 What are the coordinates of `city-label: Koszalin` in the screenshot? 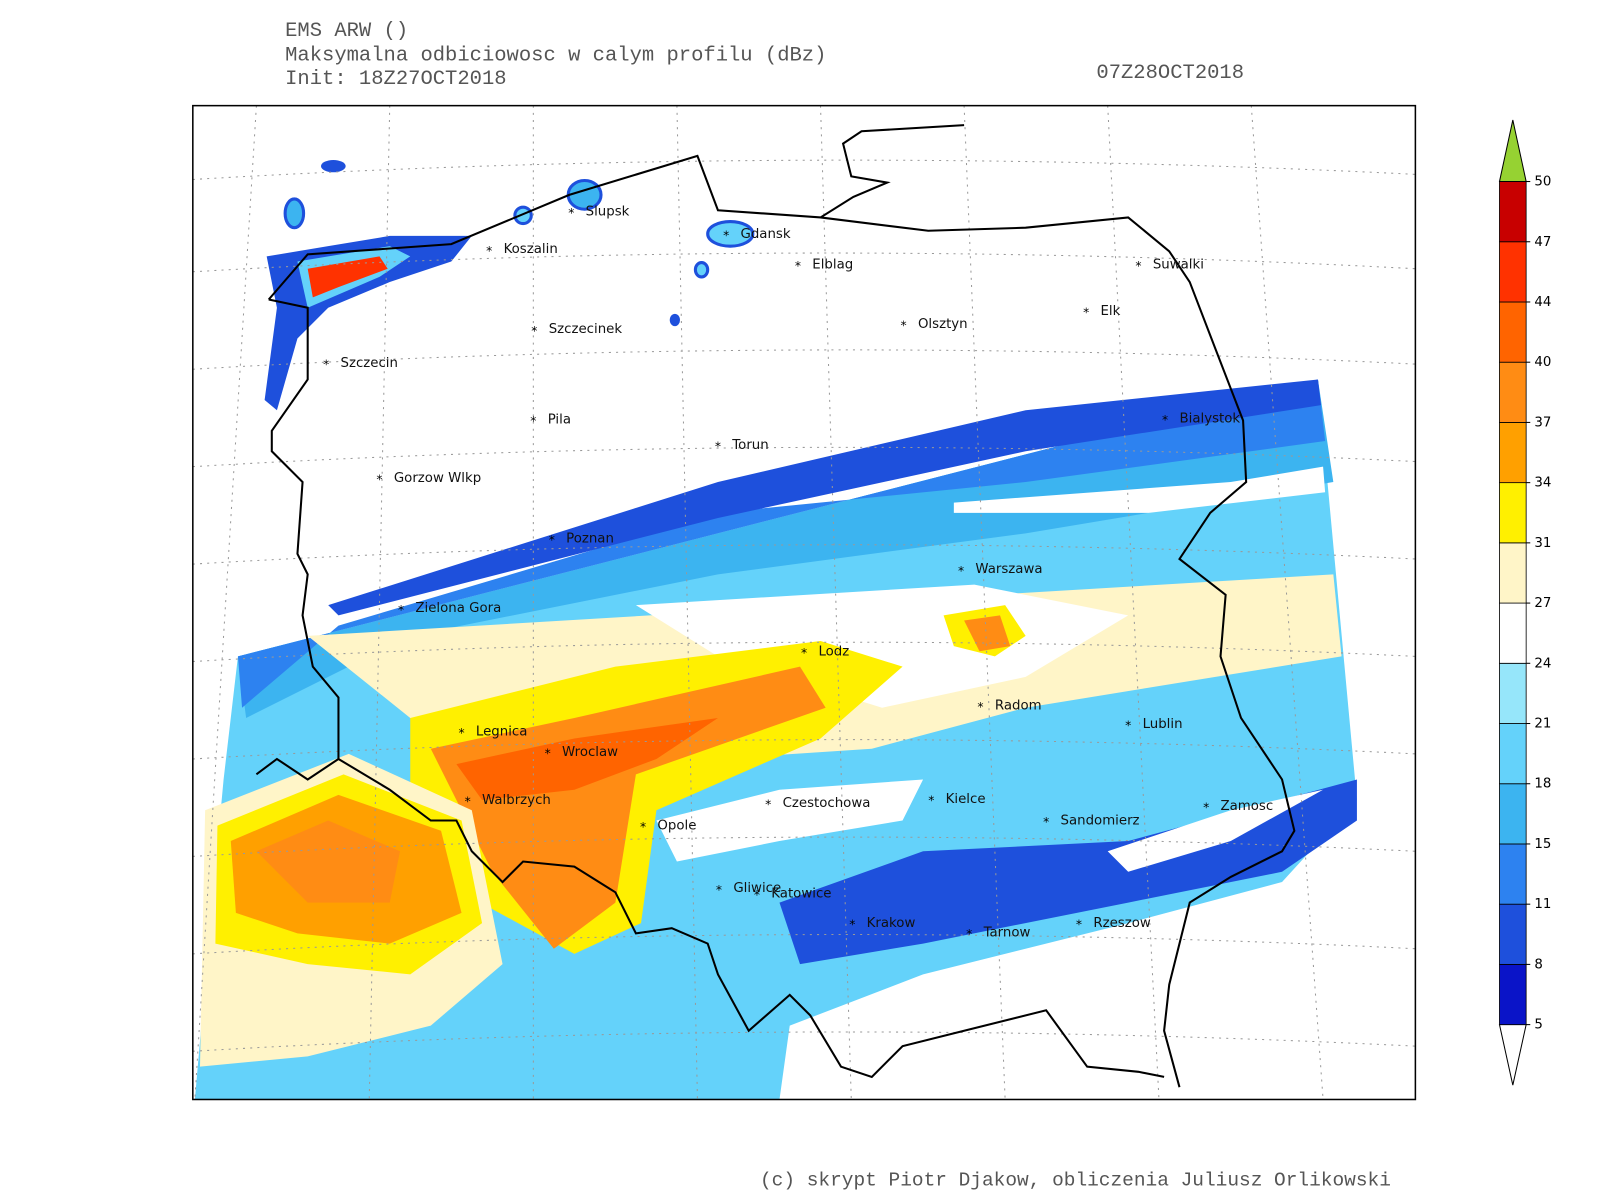 It's located at (531, 249).